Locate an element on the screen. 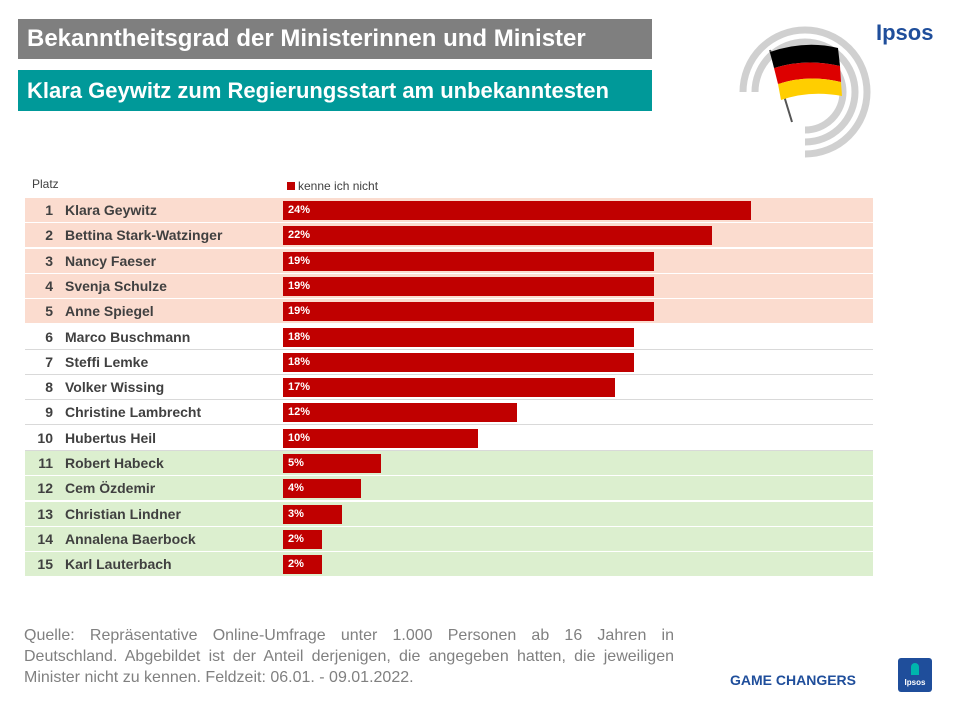  rank-label: 14 is located at coordinates (45, 538).